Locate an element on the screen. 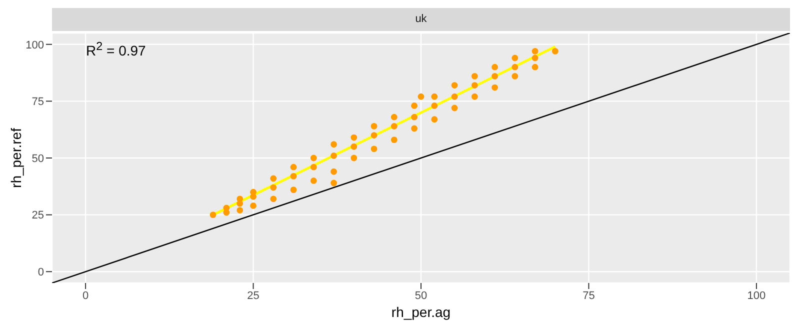  x-tick-label: 25 is located at coordinates (253, 296).